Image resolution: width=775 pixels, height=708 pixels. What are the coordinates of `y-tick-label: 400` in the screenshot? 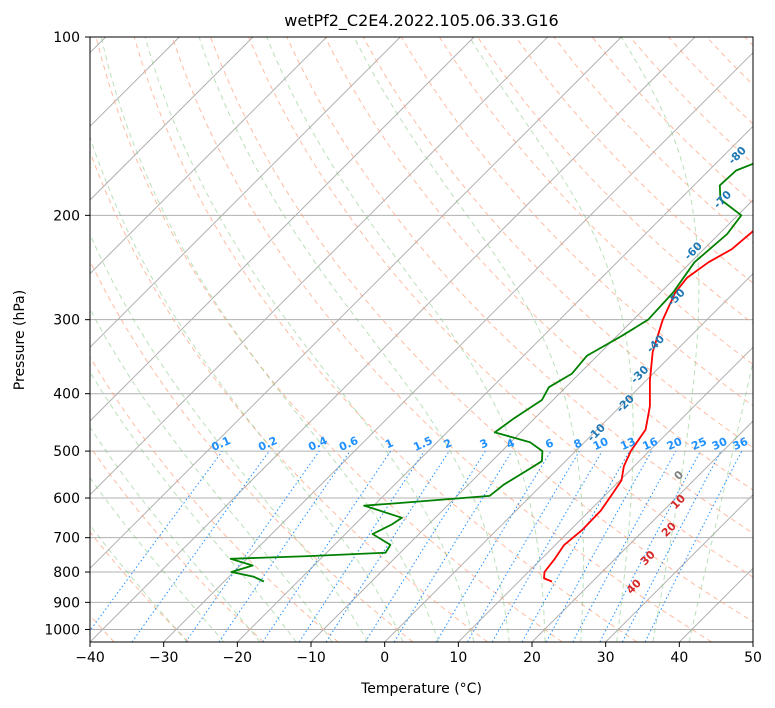 It's located at (66, 395).